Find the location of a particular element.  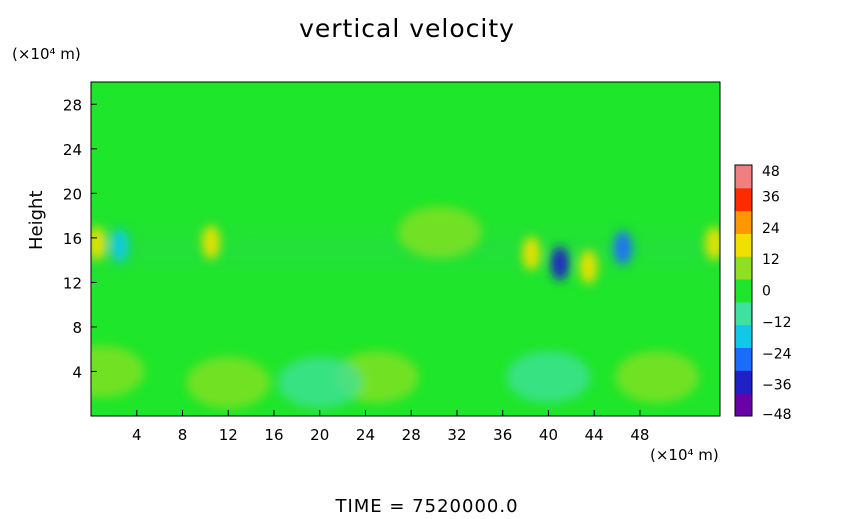

colorbar-tick-label: −36 is located at coordinates (777, 386).